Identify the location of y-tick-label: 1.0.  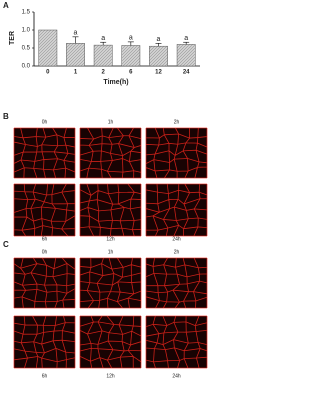
(26, 31).